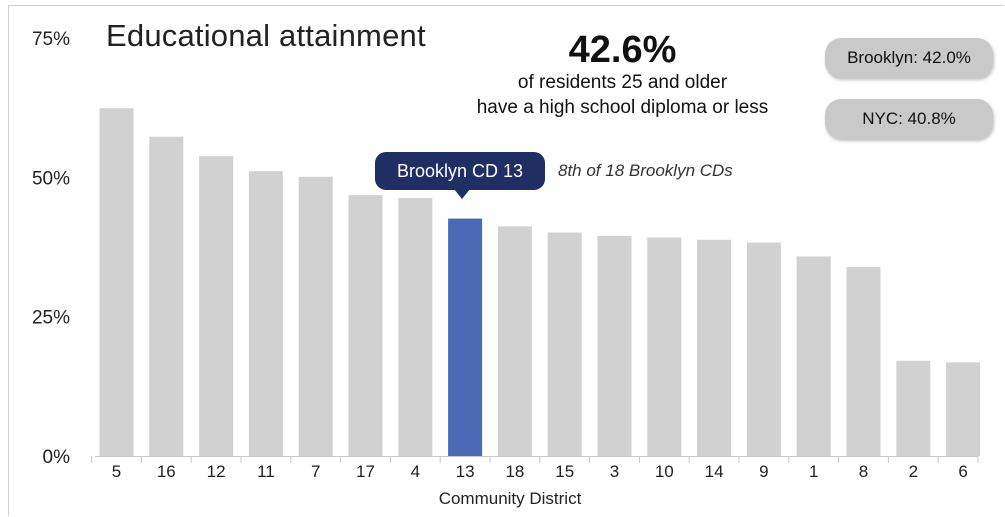  I want to click on x-tick-label: 9, so click(763, 471).